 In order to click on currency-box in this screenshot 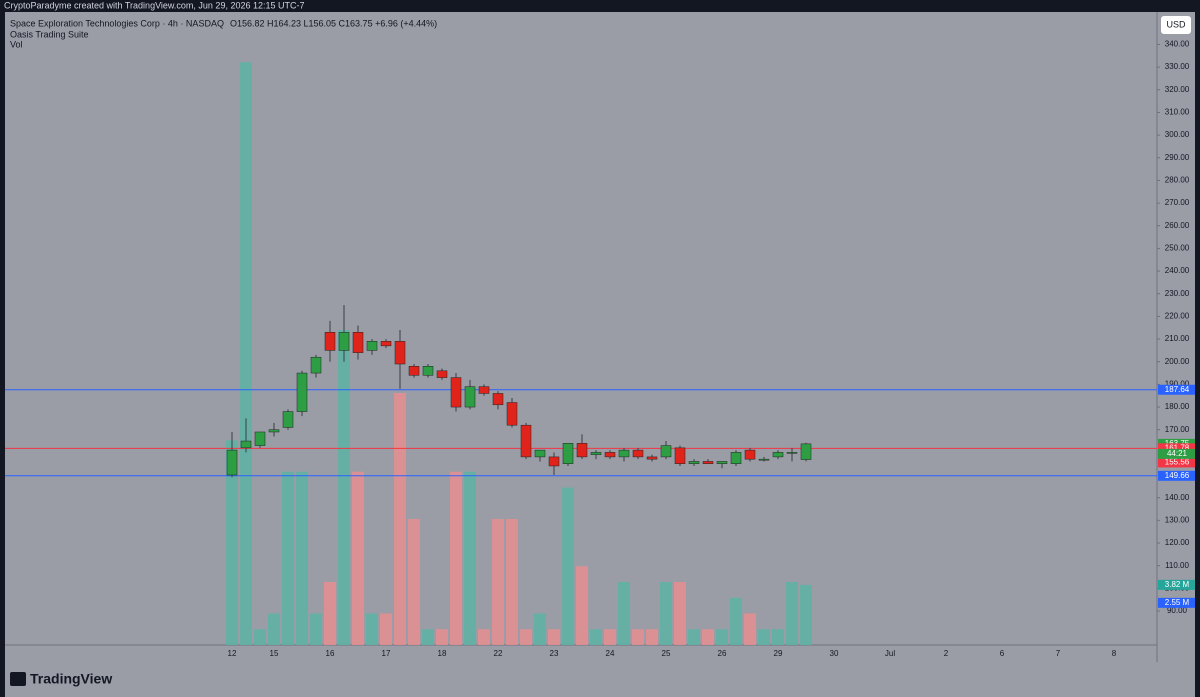, I will do `click(1176, 25)`.